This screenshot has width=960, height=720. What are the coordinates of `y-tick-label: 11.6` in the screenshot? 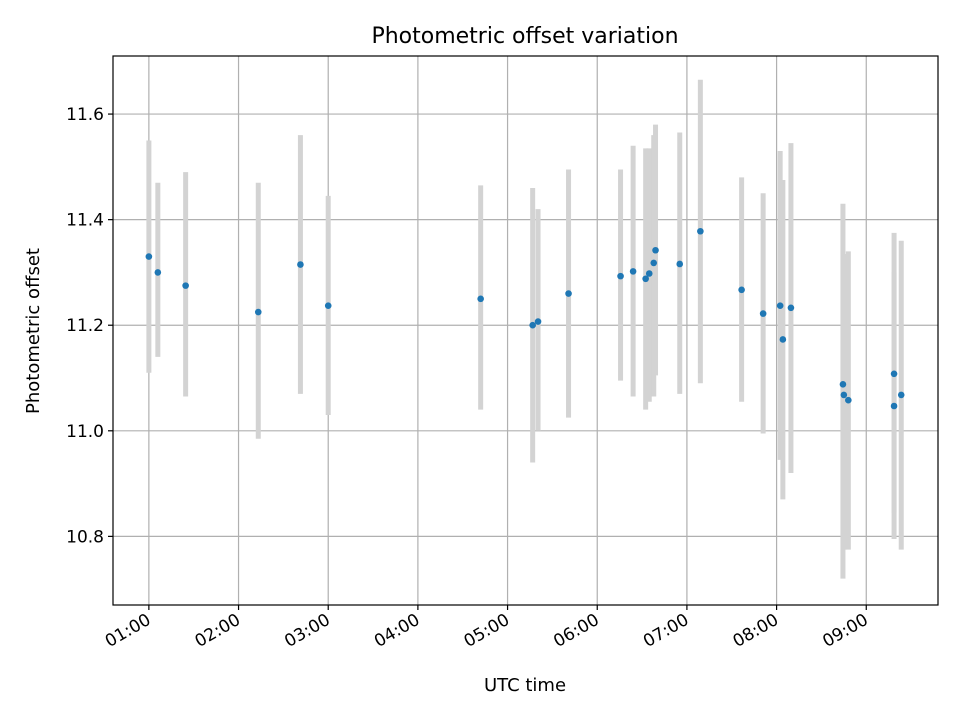 It's located at (85, 115).